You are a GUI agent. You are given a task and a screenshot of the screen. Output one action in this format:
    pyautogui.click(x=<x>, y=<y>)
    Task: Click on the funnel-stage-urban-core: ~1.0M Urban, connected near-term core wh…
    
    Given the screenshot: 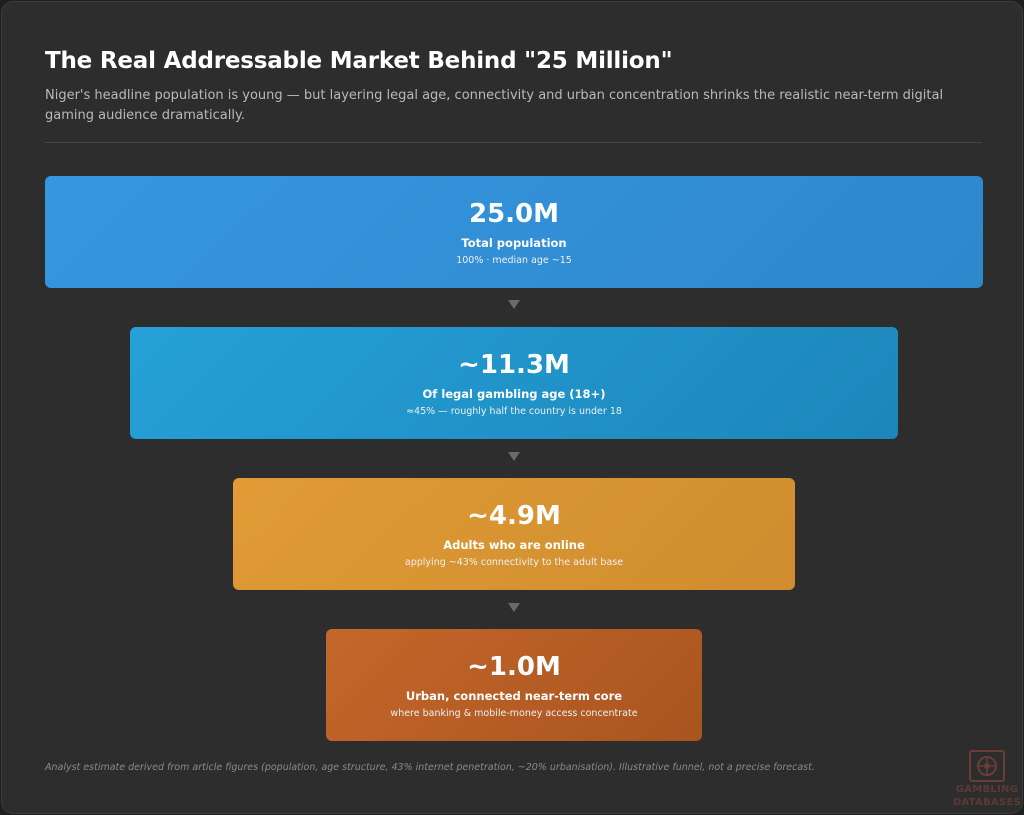 What is the action you would take?
    pyautogui.click(x=514, y=685)
    